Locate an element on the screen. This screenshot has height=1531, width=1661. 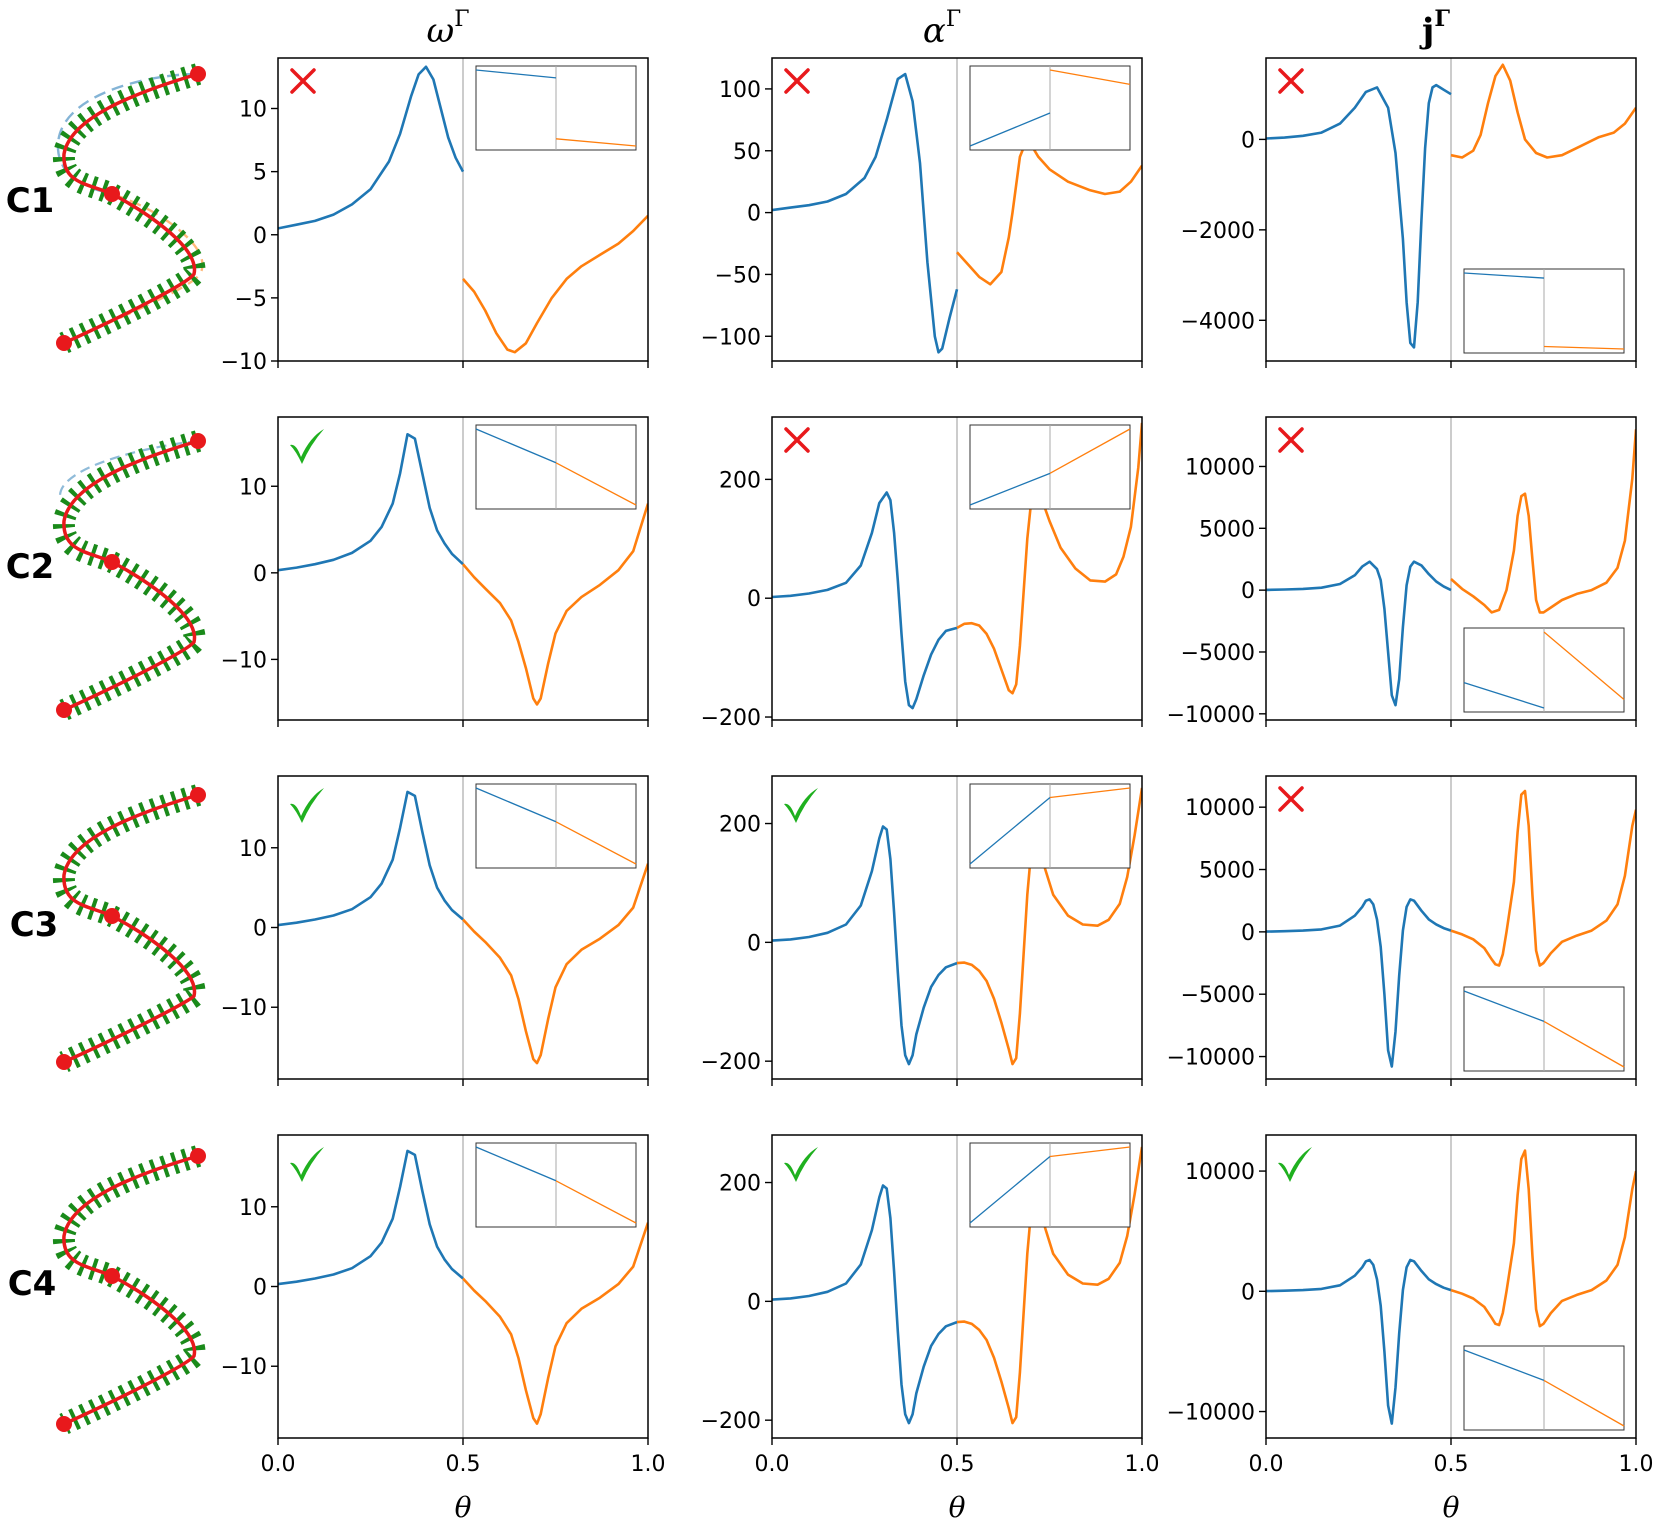
svg-text: jΓ is located at coordinates (1434, 28).